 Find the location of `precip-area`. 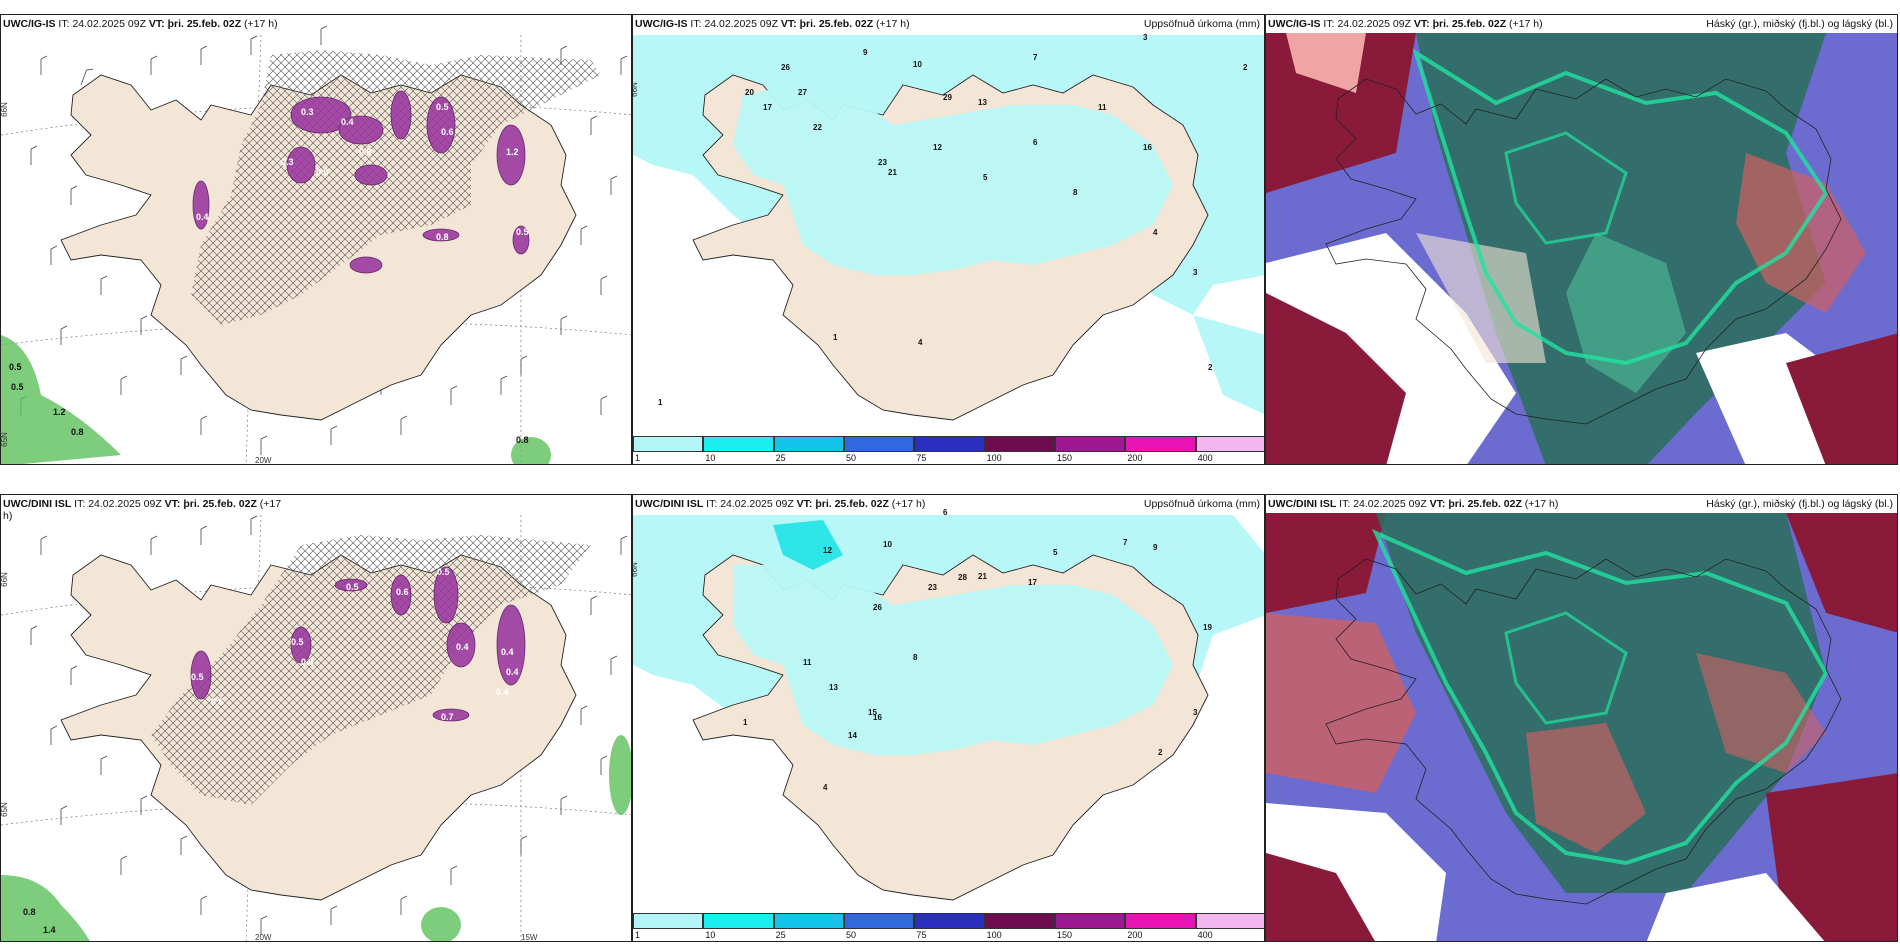

precip-area is located at coordinates (1228, 365).